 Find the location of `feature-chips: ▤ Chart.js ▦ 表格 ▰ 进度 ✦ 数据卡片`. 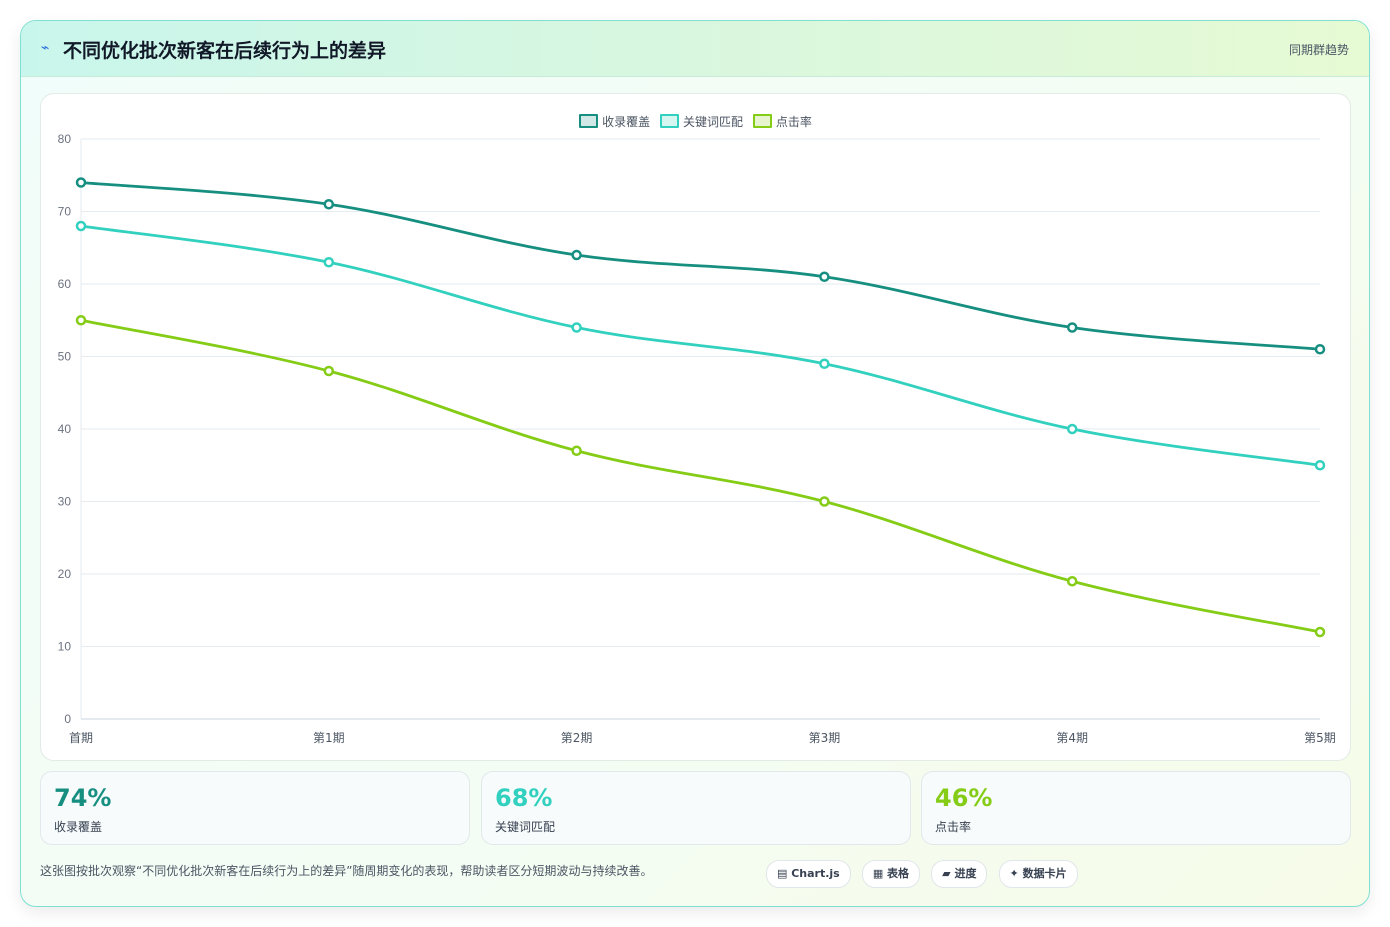

feature-chips: ▤ Chart.js ▦ 表格 ▰ 进度 ✦ 数据卡片 is located at coordinates (925, 874).